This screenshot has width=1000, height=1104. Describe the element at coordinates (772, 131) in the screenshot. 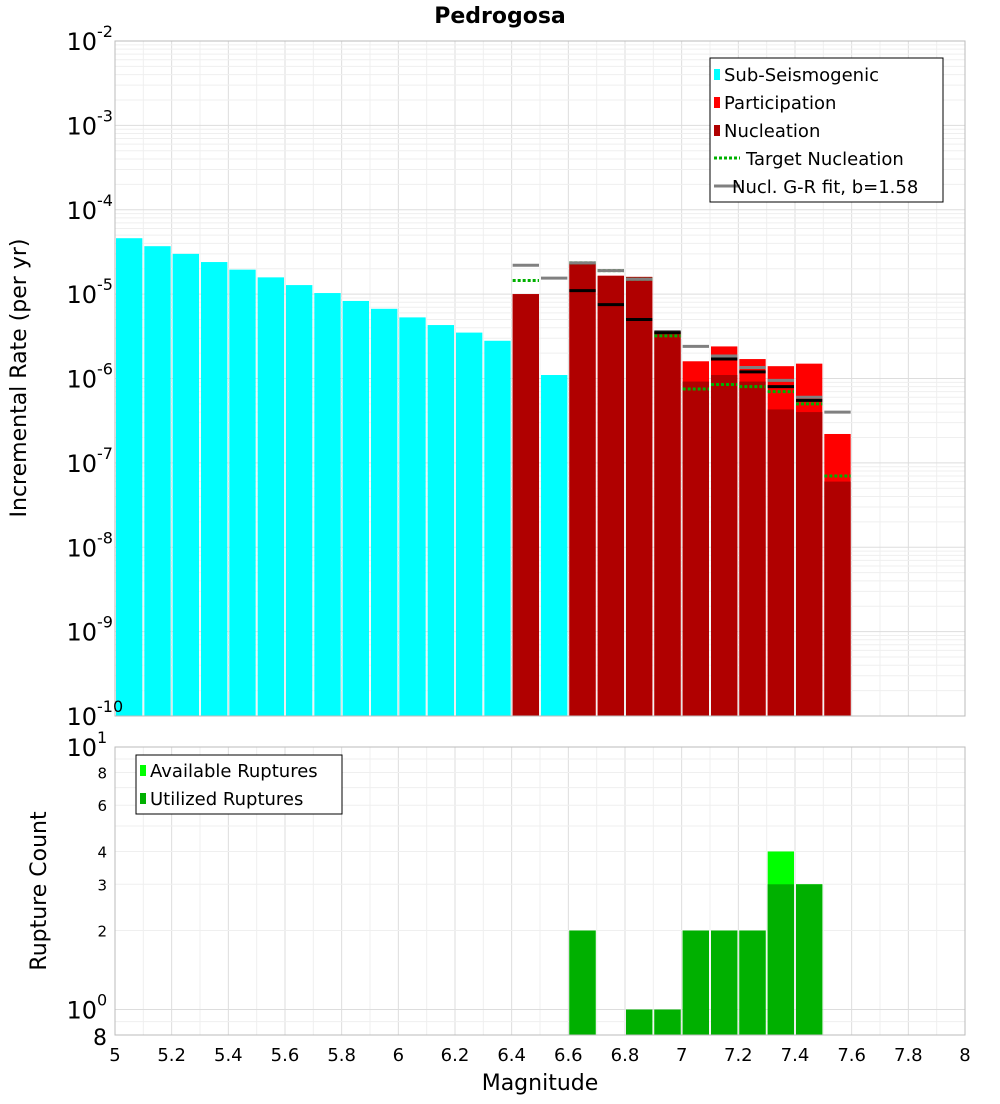

I see `legend-label: Nucleation` at that location.